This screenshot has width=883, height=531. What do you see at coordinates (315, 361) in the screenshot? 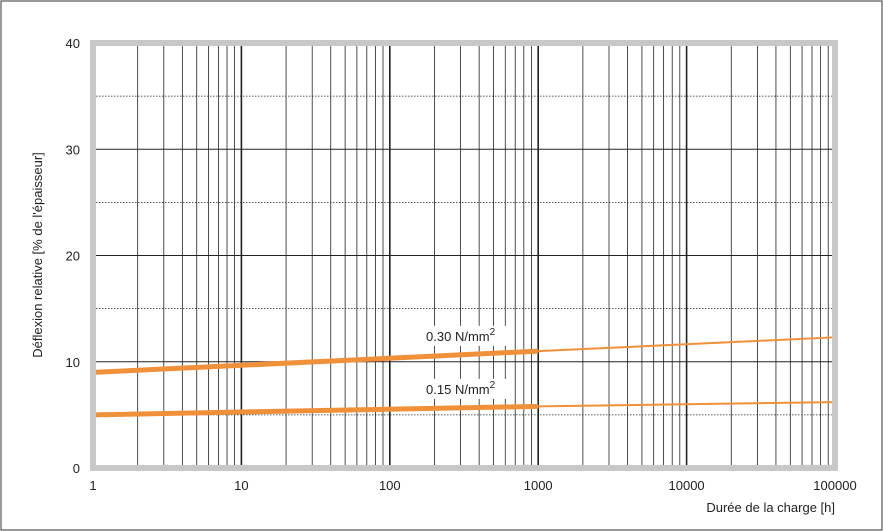
I see `series-1-measured-line` at bounding box center [315, 361].